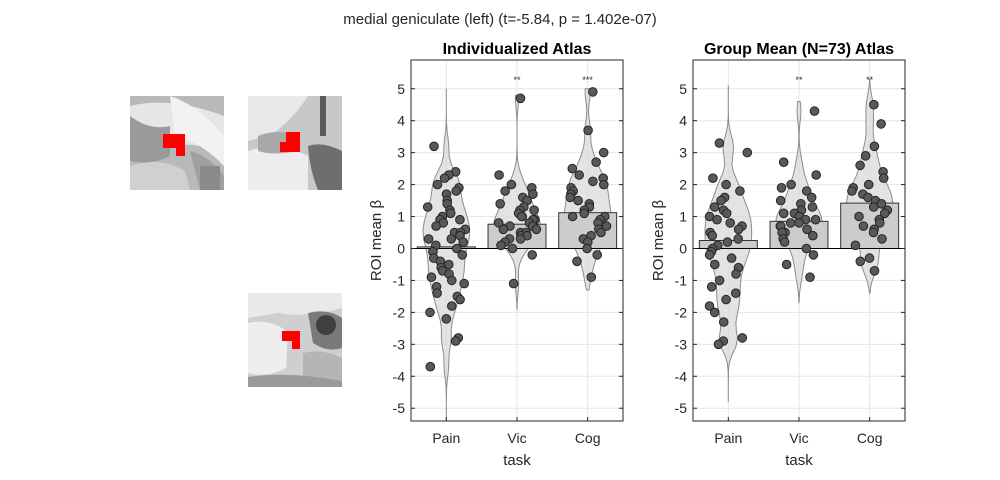 Image resolution: width=1000 pixels, height=480 pixels. Describe the element at coordinates (295, 340) in the screenshot. I see `brain-slice-axial` at that location.